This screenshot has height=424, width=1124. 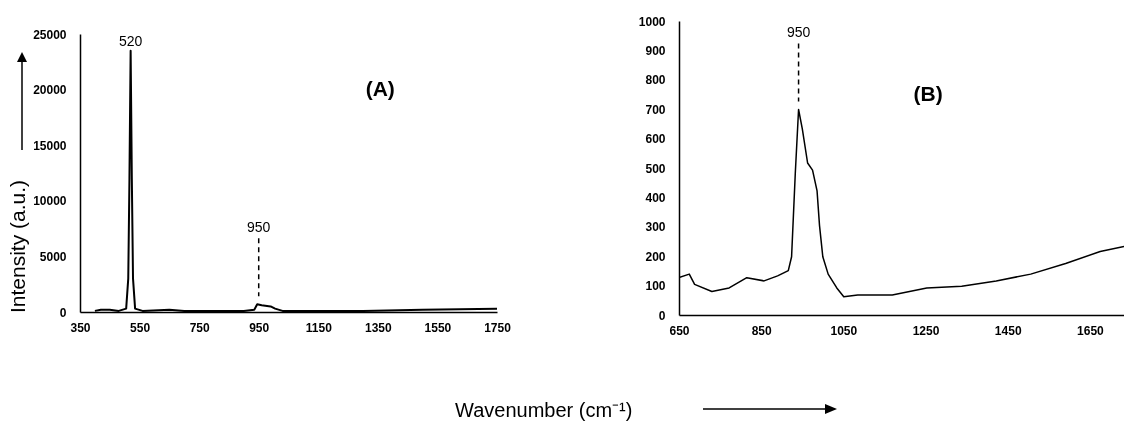 What do you see at coordinates (655, 50) in the screenshot?
I see `y-tick-label: 900` at bounding box center [655, 50].